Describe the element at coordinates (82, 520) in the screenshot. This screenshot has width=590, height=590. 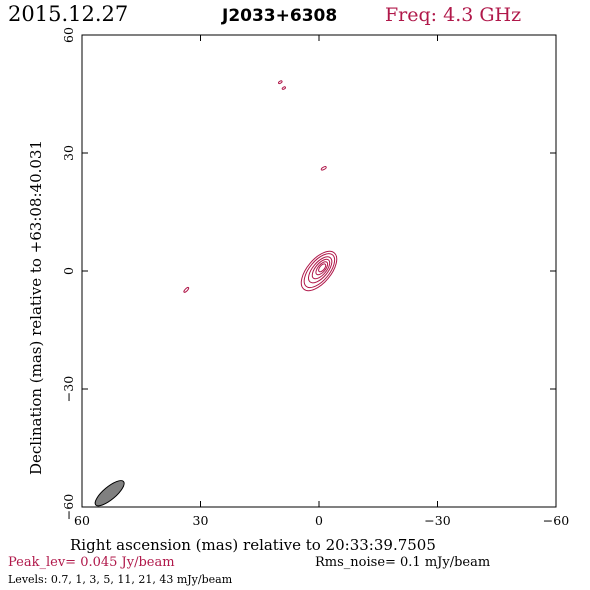
I see `x-tick-label: 60` at that location.